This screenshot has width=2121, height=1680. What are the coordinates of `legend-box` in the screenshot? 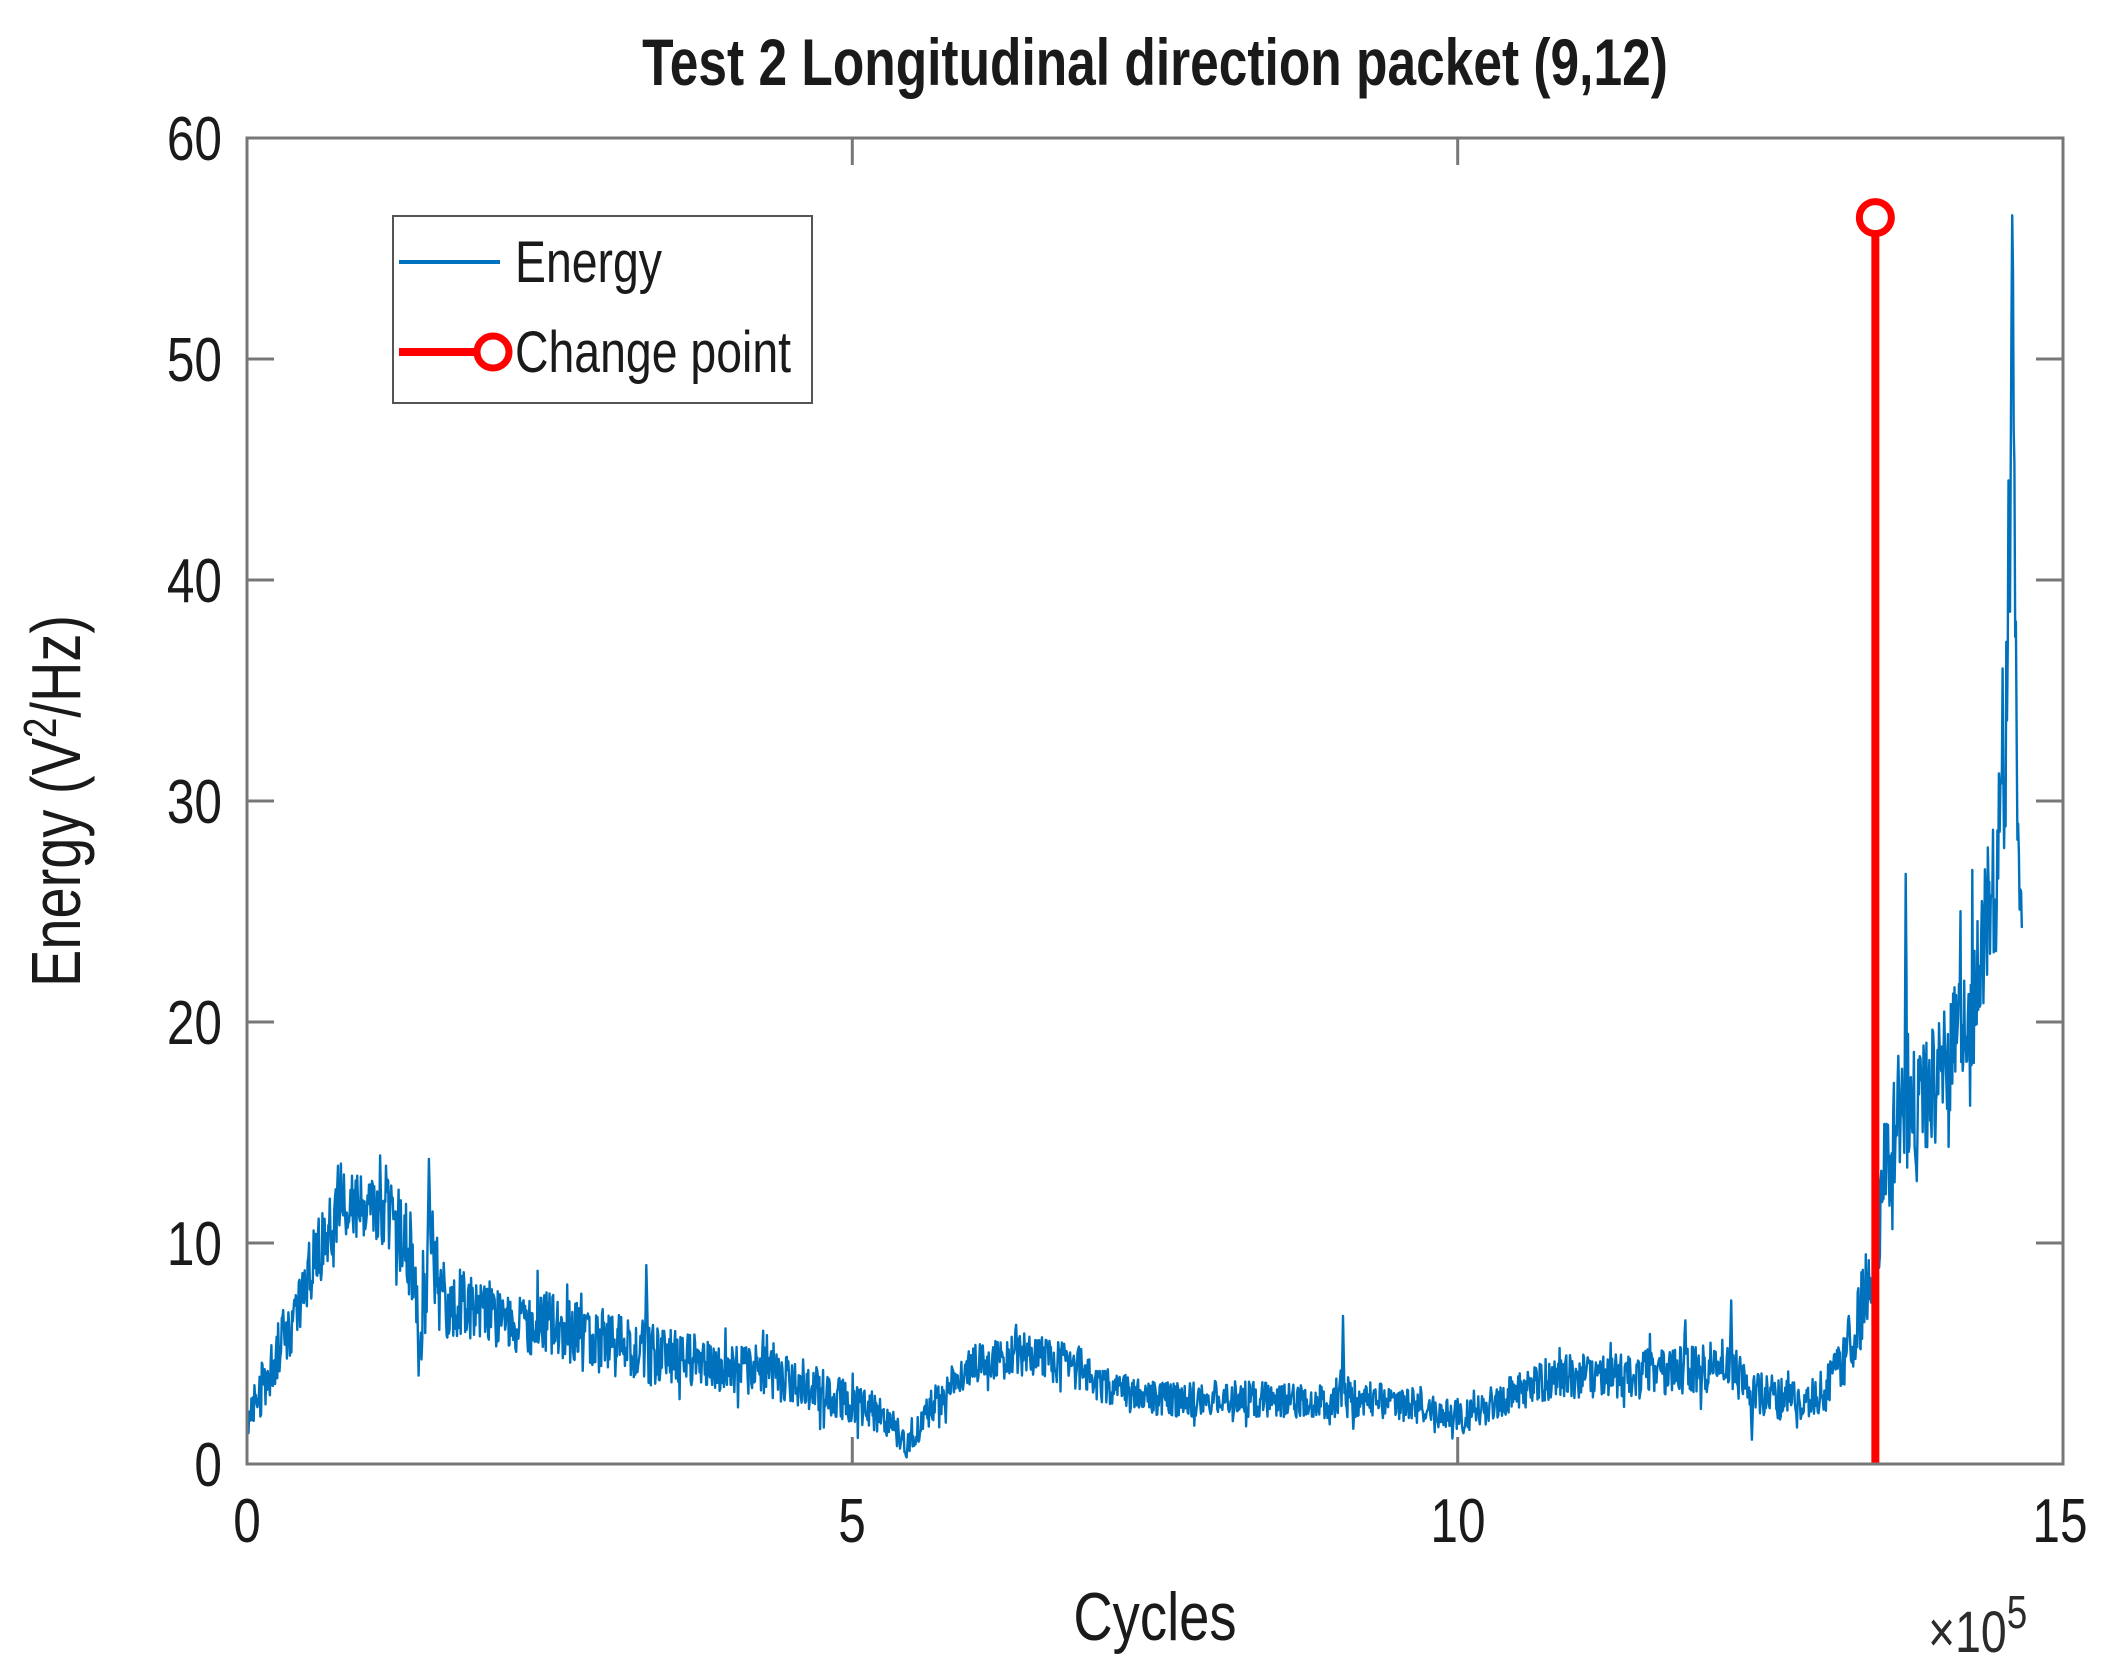 It's located at (602, 309).